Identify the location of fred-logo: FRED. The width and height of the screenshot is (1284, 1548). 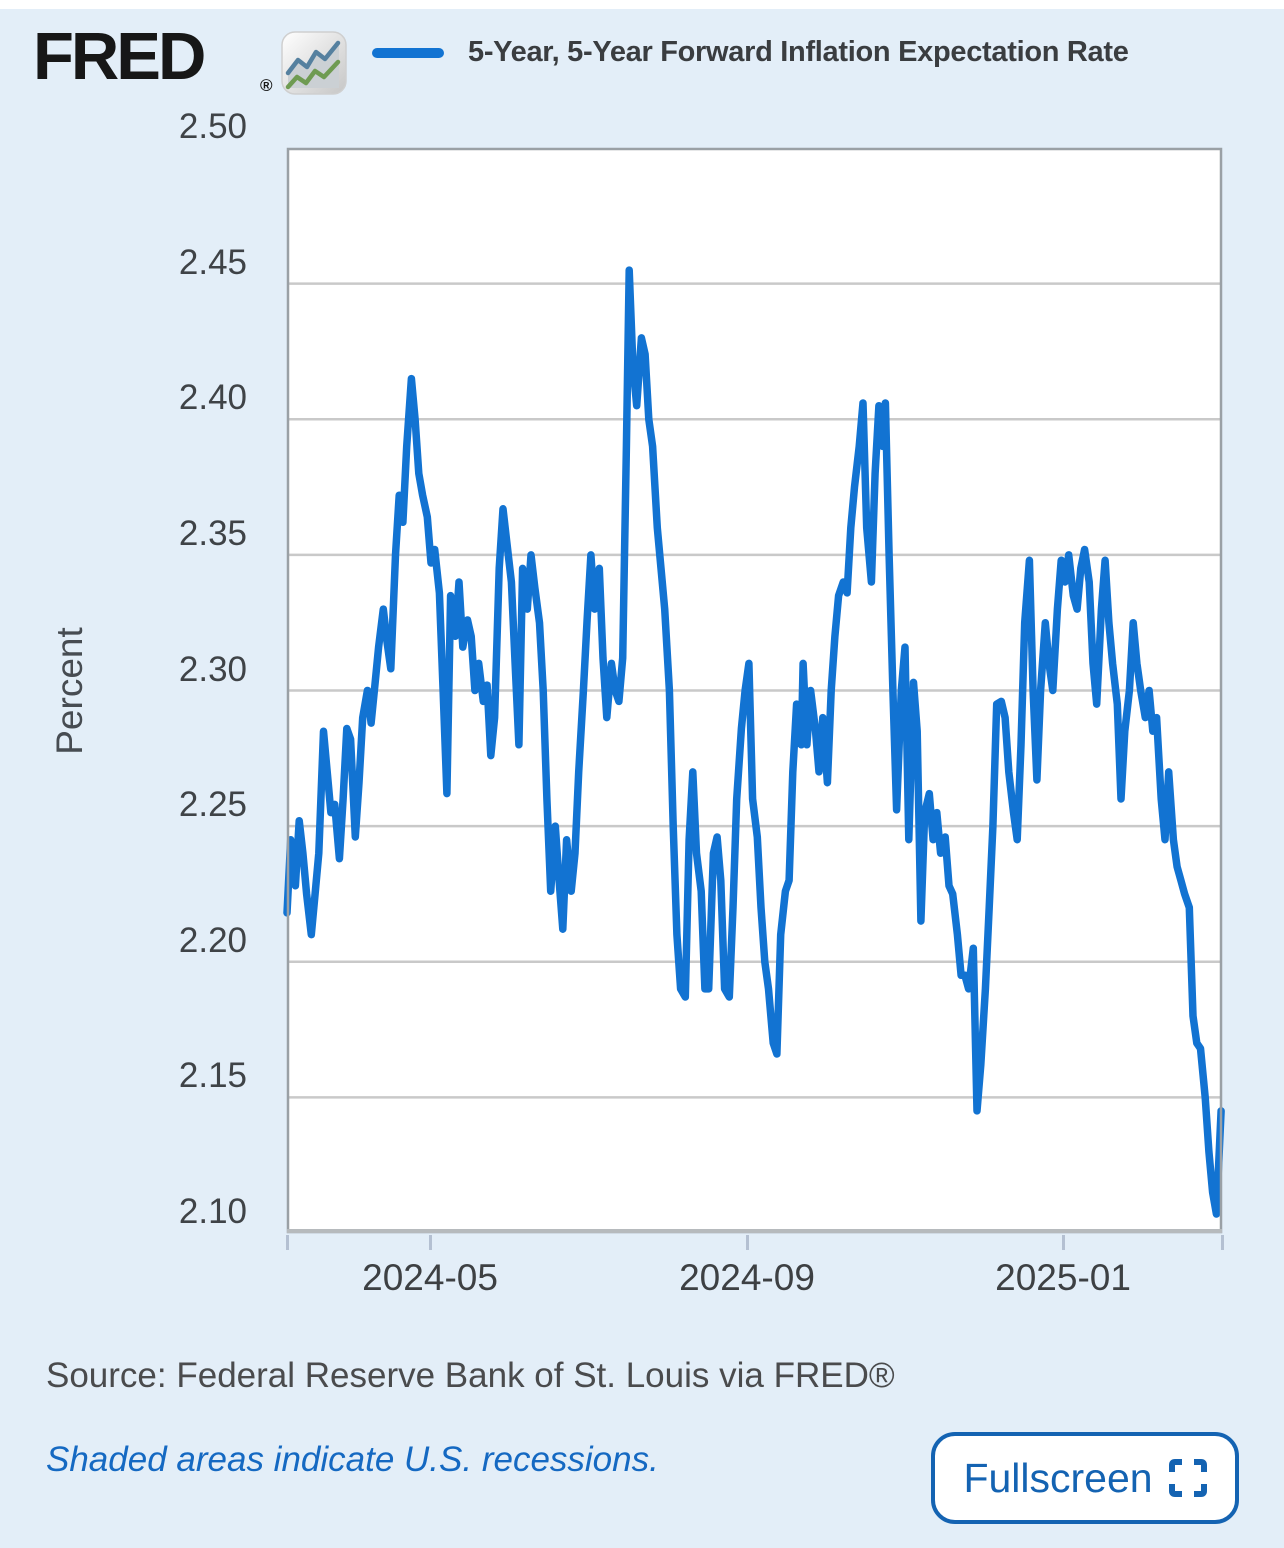
(119, 56).